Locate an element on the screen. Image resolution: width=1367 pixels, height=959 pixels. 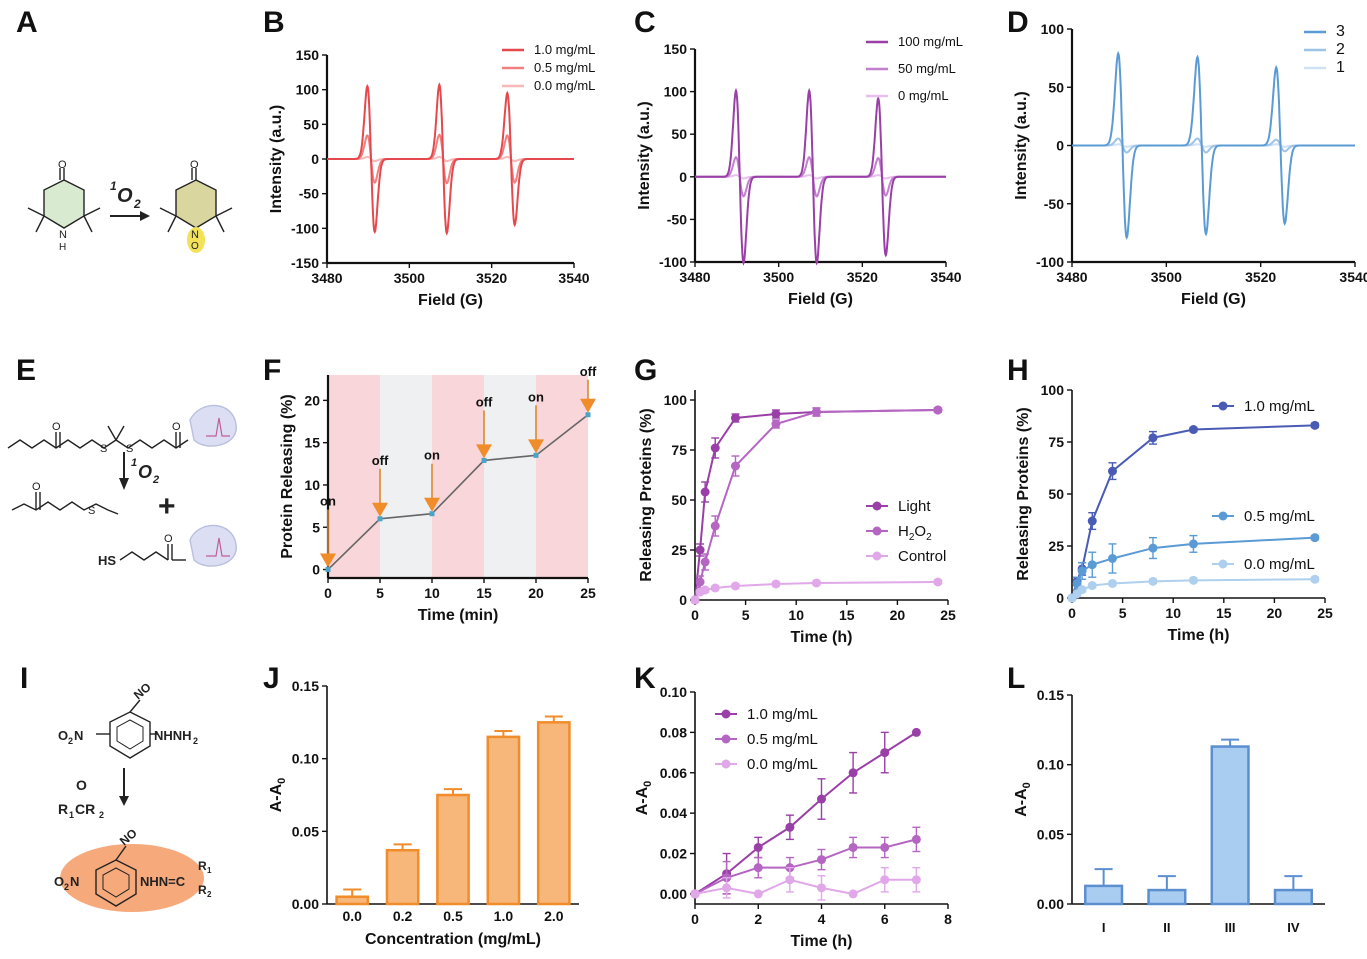
y-axis-label: Releasing Proteins (%) is located at coordinates (1023, 493).